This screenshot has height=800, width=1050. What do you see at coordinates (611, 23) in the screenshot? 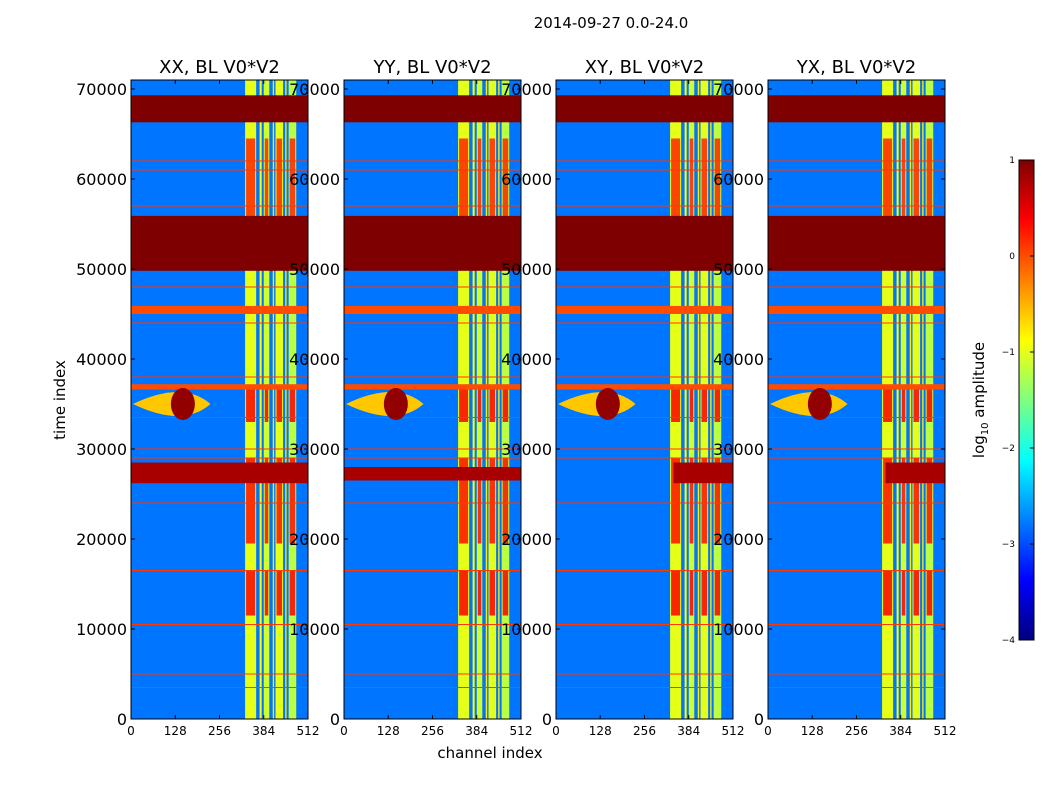
I see `figure-suptitle: 2014-09-27 0.0-24.0` at bounding box center [611, 23].